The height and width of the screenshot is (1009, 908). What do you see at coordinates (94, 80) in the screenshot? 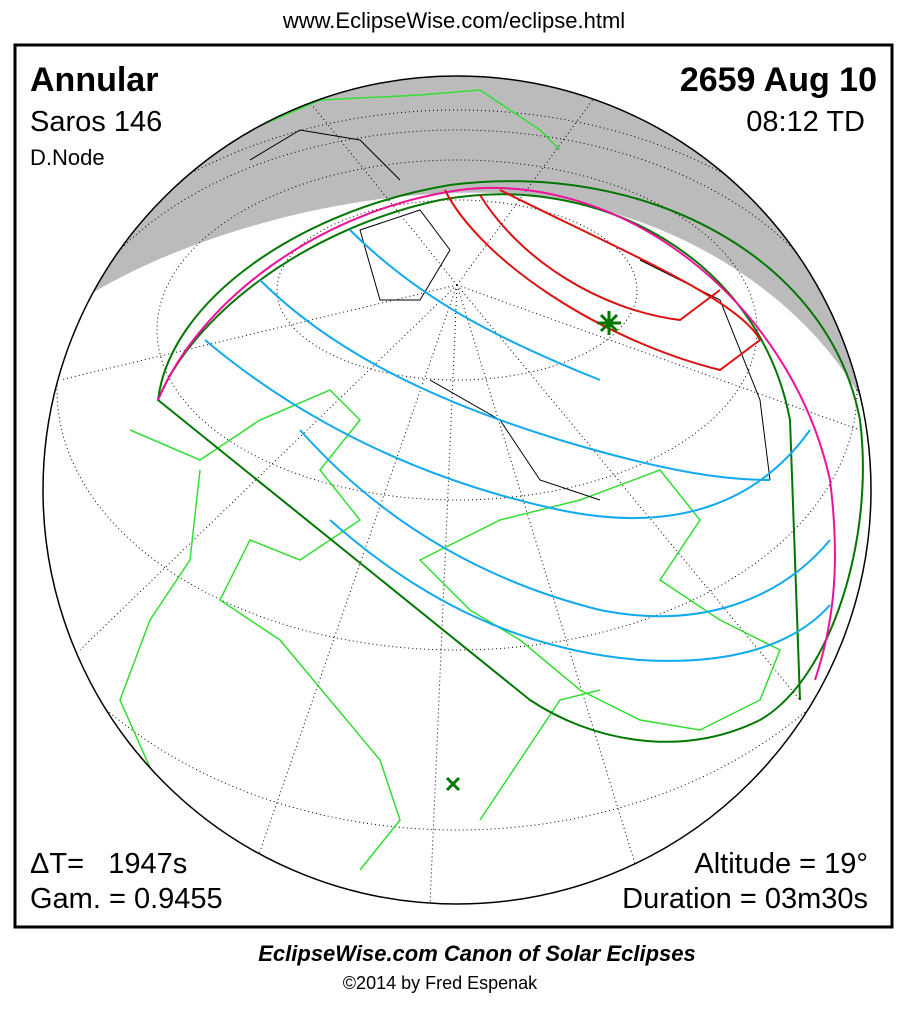
I see `eclipse-type: Annular` at bounding box center [94, 80].